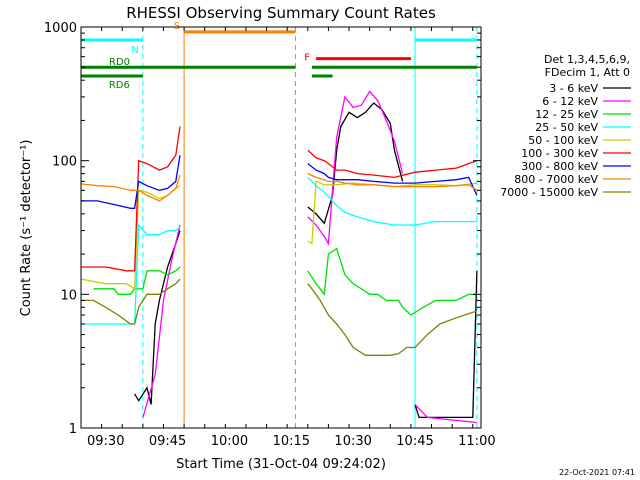  I want to click on y-axis-label: Count Rate (s⁻¹ detector⁻¹), so click(26, 228).